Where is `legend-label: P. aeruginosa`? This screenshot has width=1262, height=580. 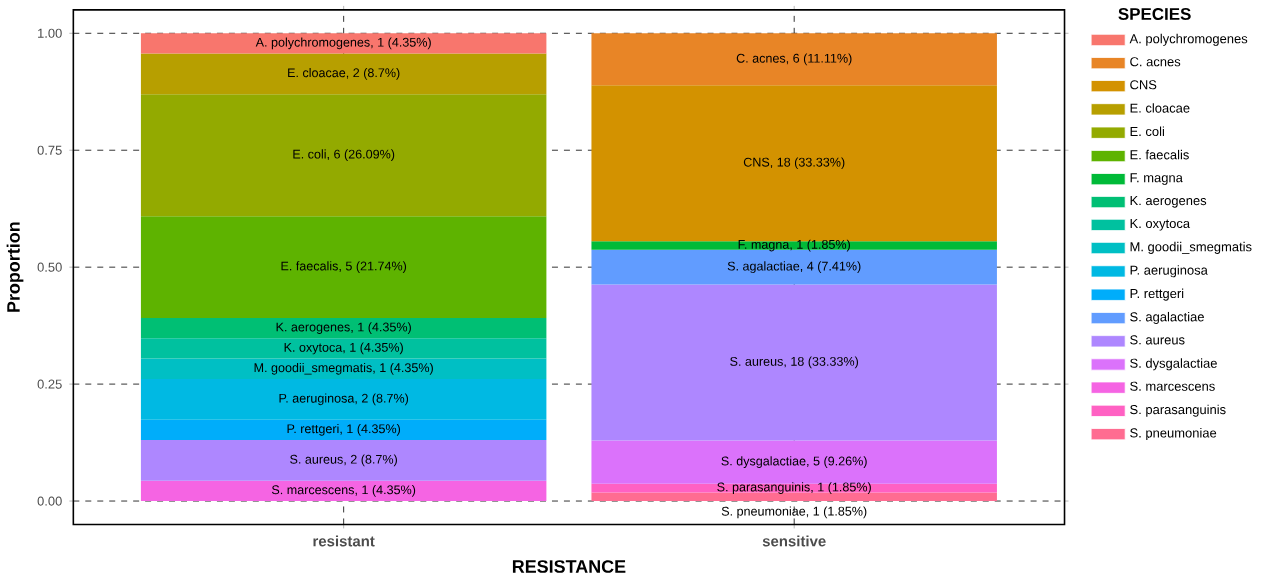
legend-label: P. aeruginosa is located at coordinates (1169, 271).